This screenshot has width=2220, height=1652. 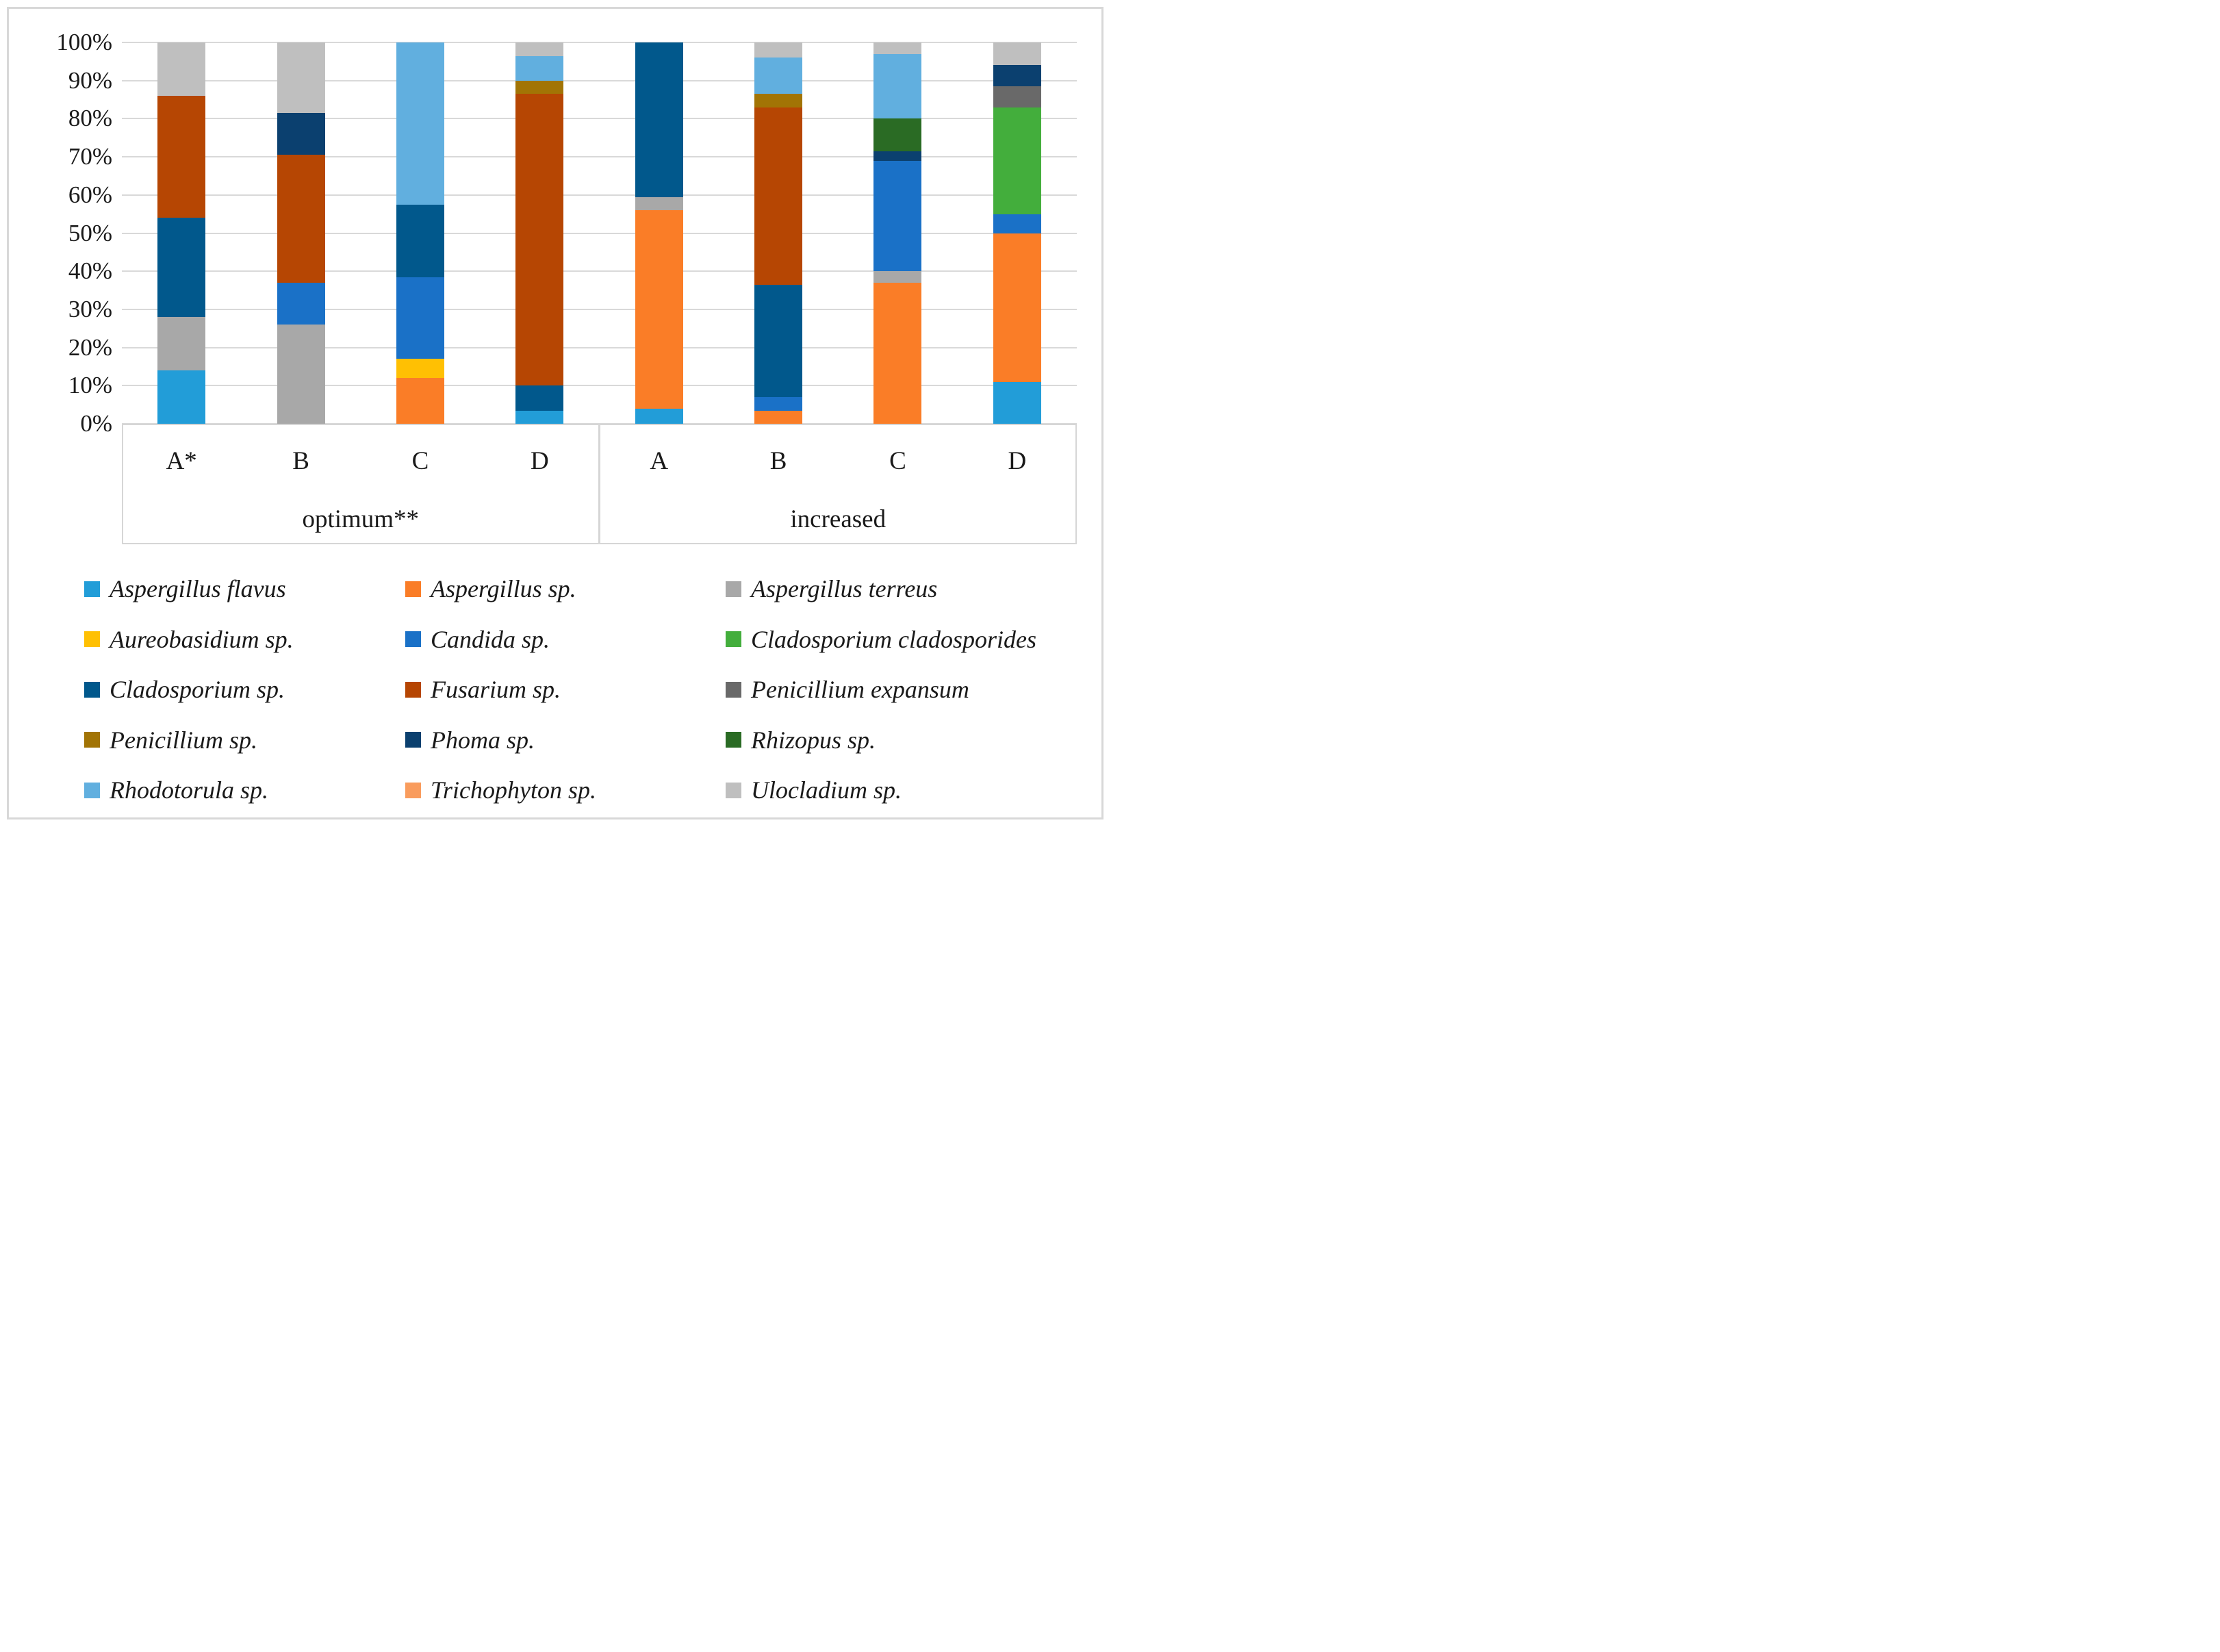 I want to click on legend-label: Aspergillus flavus, so click(x=198, y=588).